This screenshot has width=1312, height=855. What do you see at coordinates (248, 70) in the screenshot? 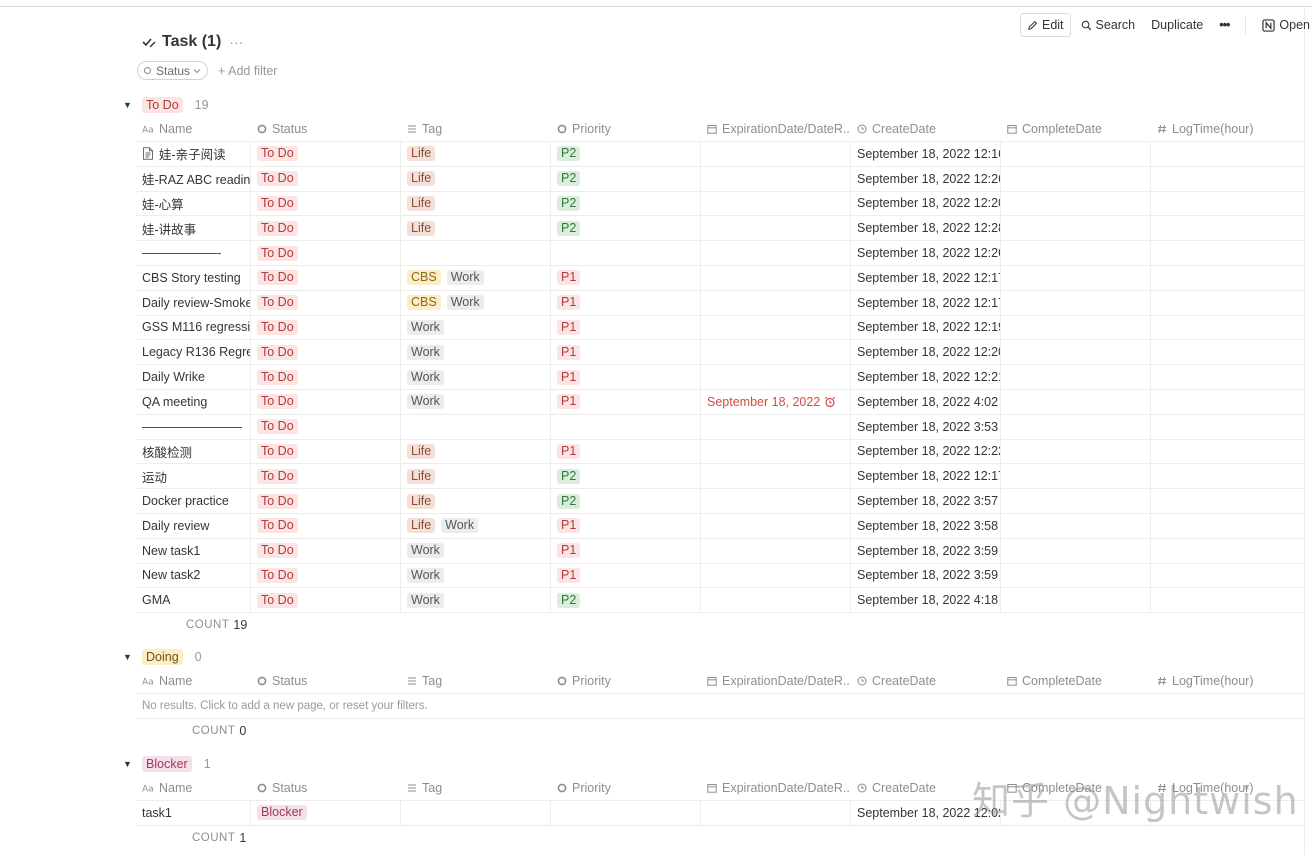
I see `add-filter-button: + Add filter` at bounding box center [248, 70].